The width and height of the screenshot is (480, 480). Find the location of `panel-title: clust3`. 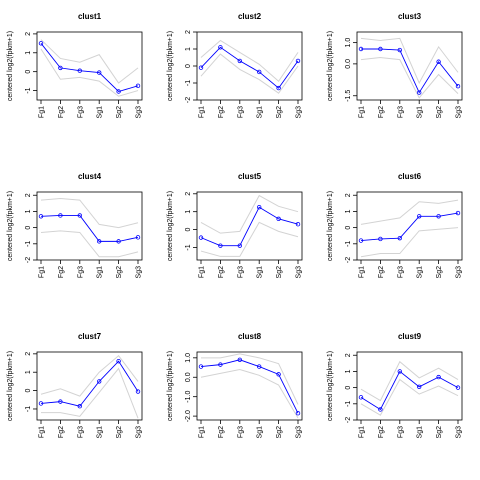

panel-title: clust3 is located at coordinates (410, 16).